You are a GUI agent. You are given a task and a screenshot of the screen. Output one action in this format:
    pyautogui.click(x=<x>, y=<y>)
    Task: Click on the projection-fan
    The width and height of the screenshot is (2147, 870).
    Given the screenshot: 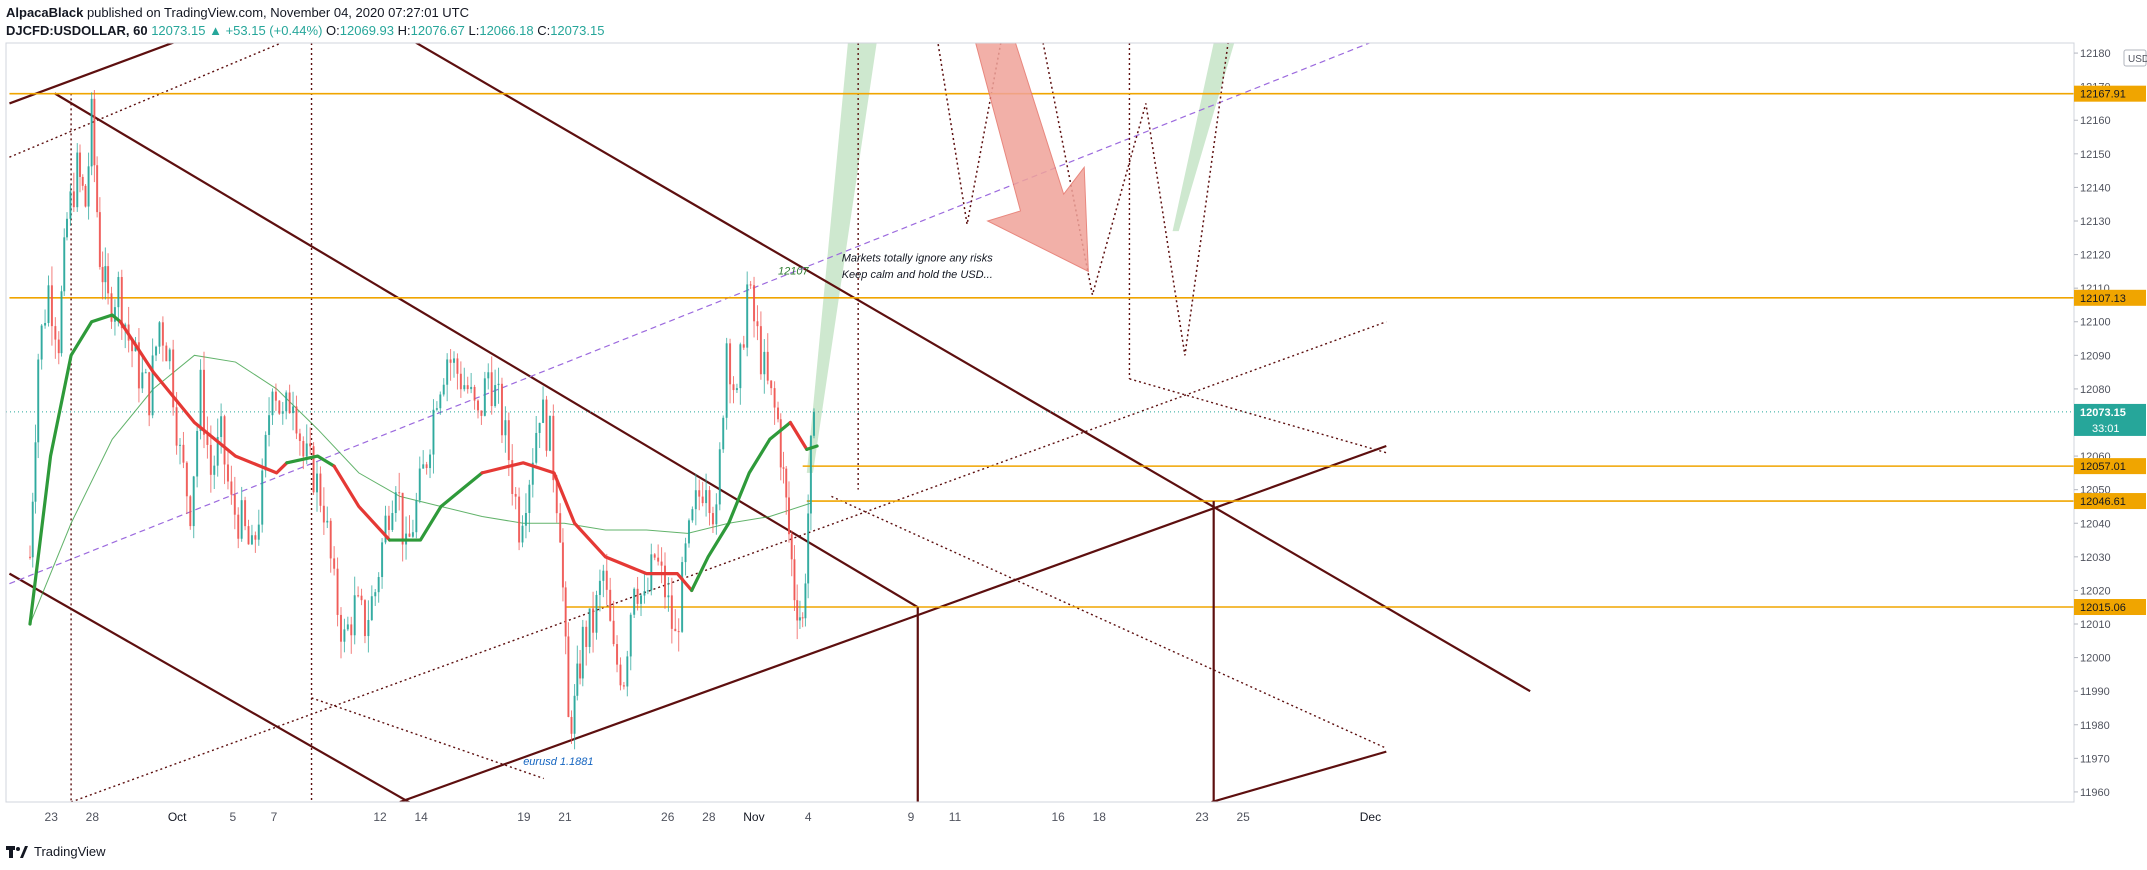 What is the action you would take?
    pyautogui.click(x=841, y=258)
    